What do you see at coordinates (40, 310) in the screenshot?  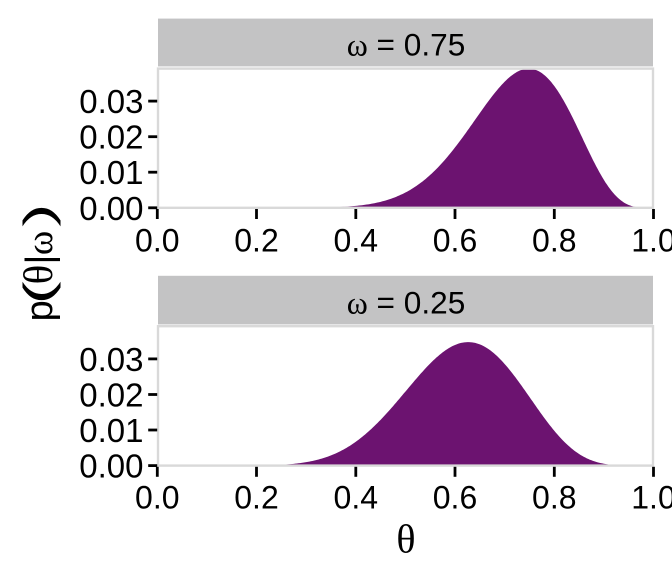 I see `svg-text: p` at bounding box center [40, 310].